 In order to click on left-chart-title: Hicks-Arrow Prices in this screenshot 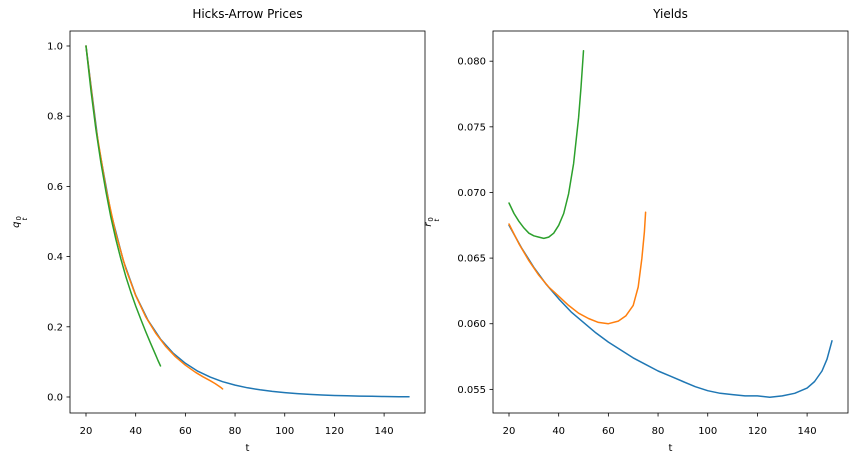, I will do `click(247, 14)`.